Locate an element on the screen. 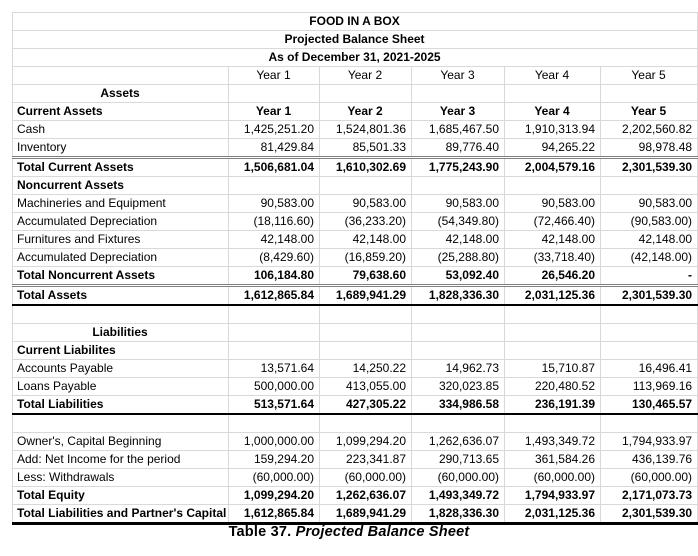 This screenshot has width=698, height=556. cell-year-2: 42,148.00 is located at coordinates (365, 239).